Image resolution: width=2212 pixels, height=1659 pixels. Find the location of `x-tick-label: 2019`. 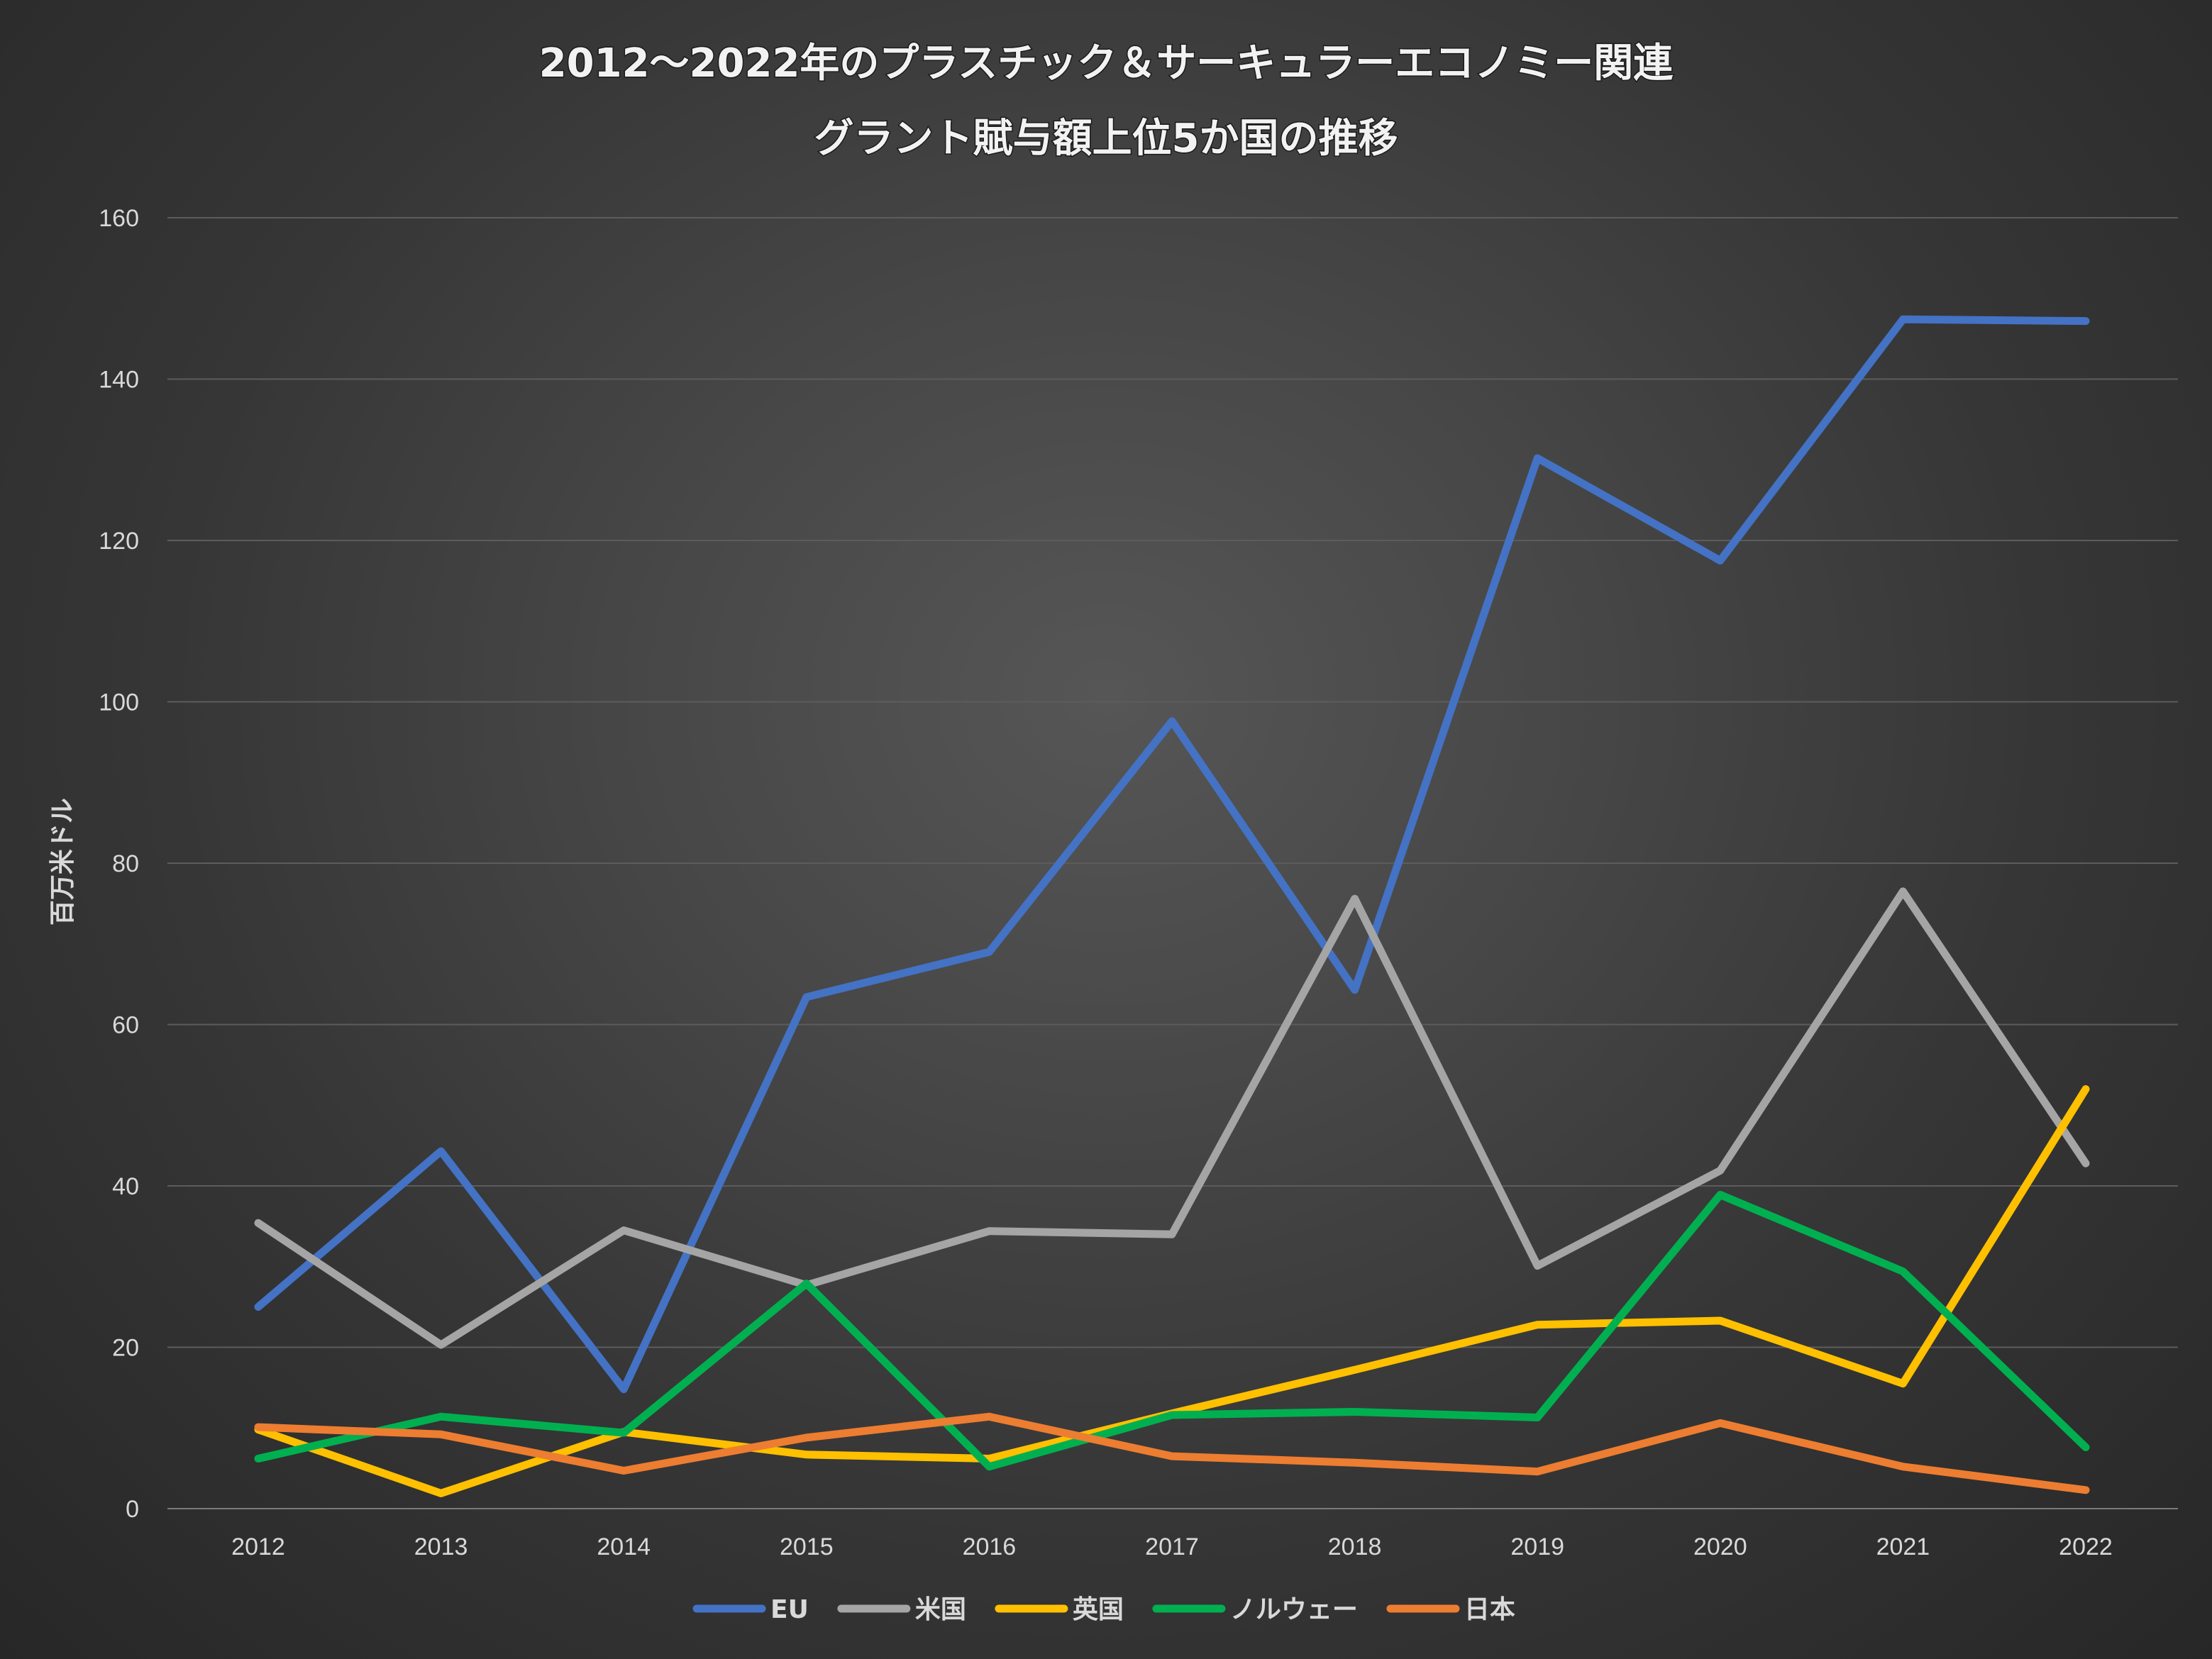

x-tick-label: 2019 is located at coordinates (1537, 1546).